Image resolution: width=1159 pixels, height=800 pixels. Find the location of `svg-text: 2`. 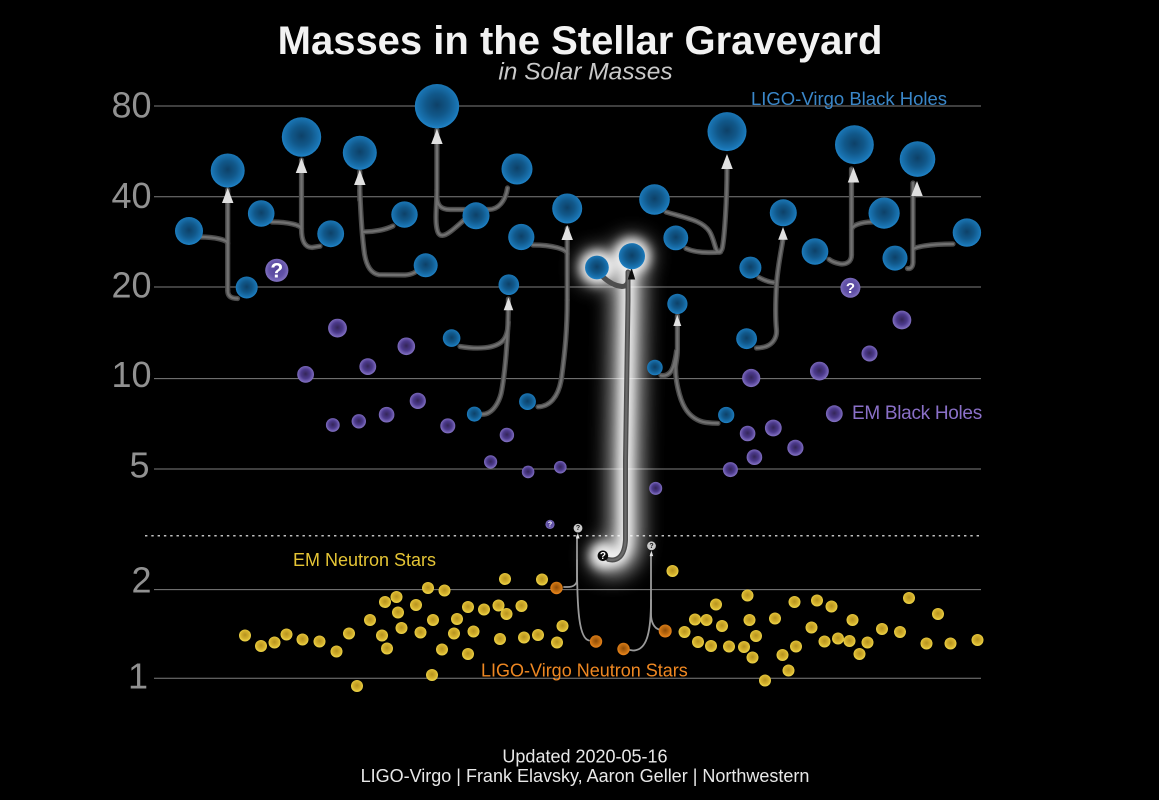

svg-text: 2 is located at coordinates (141, 580).